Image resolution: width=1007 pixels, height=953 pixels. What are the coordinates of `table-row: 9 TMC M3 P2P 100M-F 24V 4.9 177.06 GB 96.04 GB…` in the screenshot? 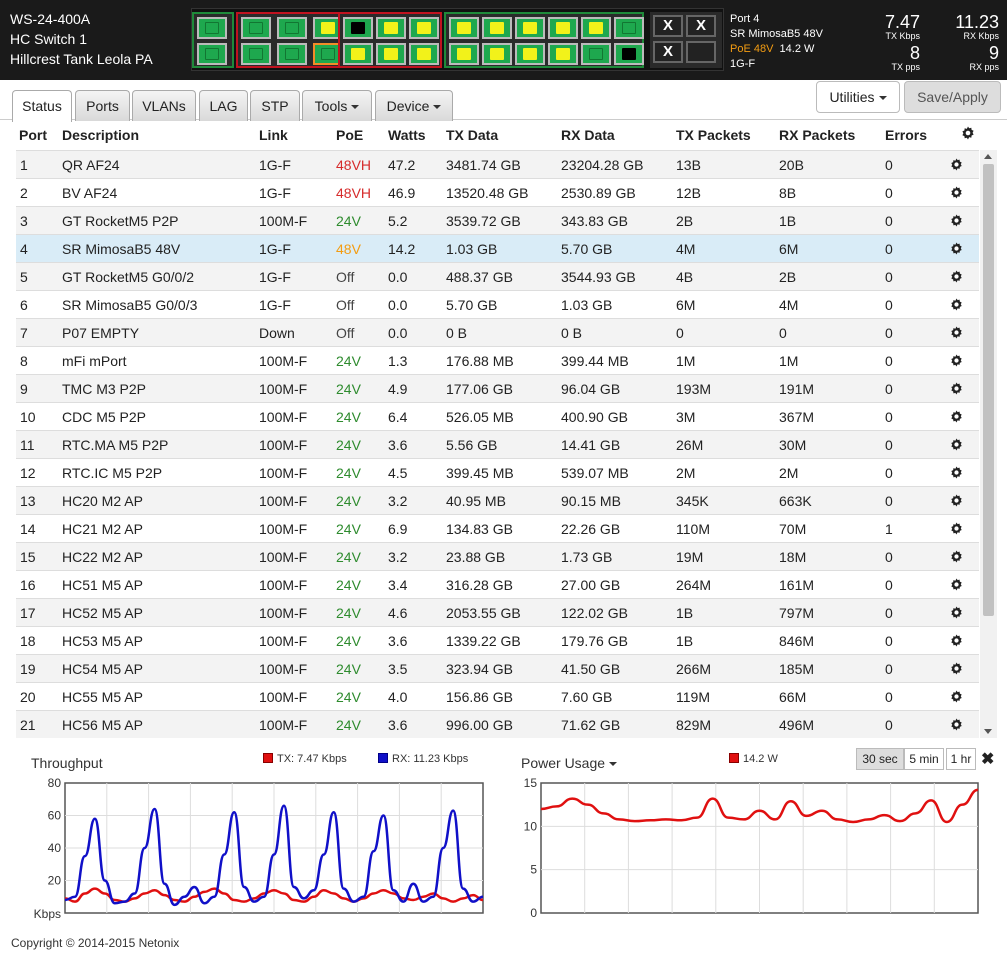 It's located at (497, 388).